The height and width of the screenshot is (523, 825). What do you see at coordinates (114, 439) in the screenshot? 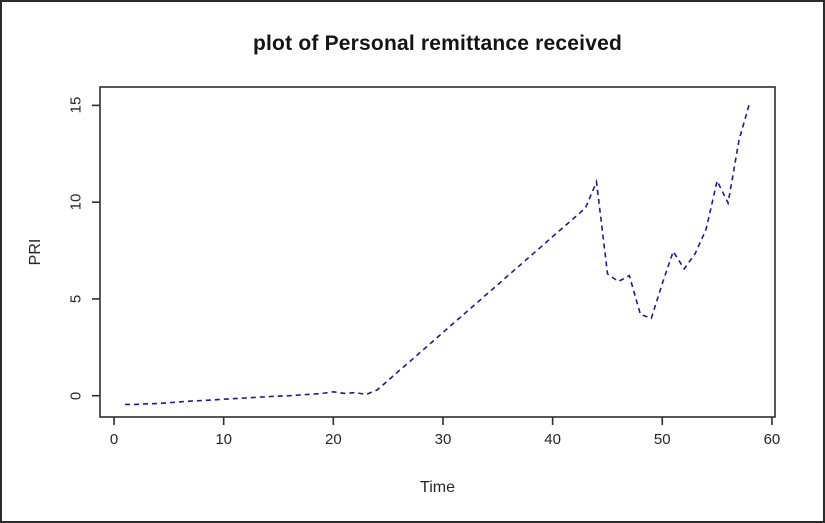
I see `x-tick-label: 0` at bounding box center [114, 439].